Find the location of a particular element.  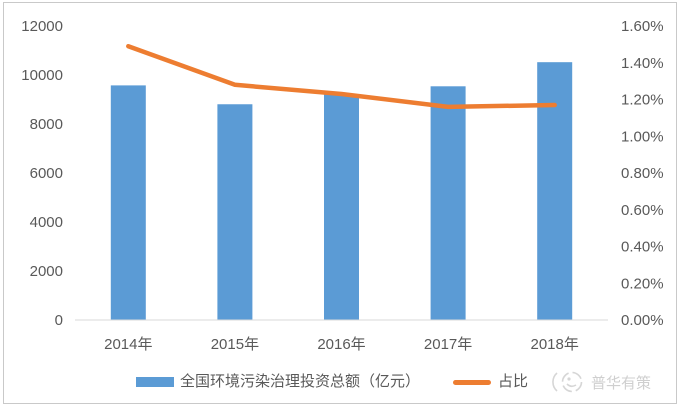

watermark: 普华有策 is located at coordinates (601, 382).